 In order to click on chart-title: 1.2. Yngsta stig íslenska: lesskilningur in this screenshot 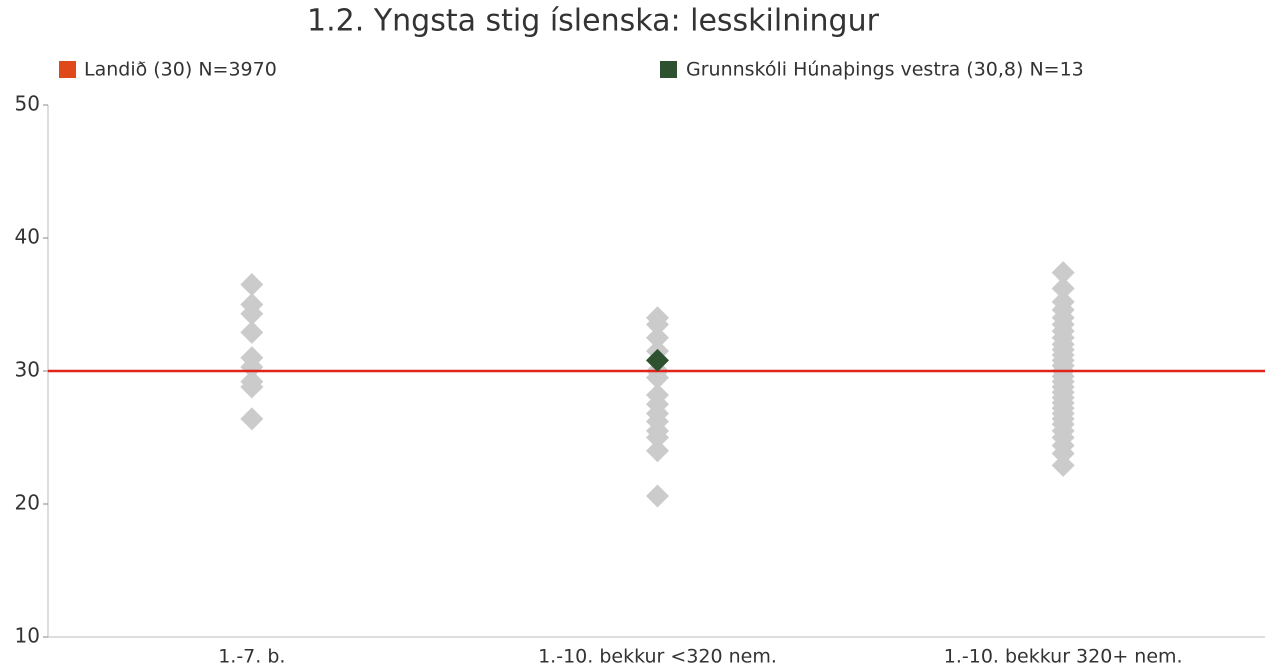, I will do `click(593, 21)`.